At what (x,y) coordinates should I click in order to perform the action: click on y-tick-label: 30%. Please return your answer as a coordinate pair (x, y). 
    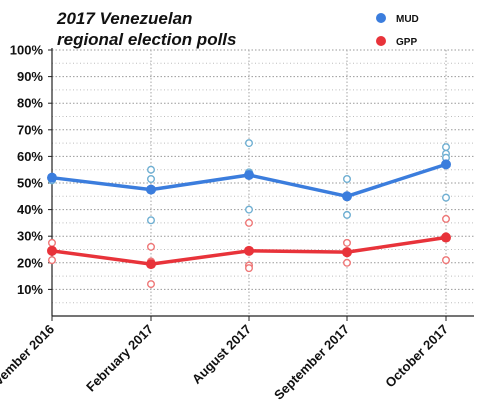
    Looking at the image, I should click on (30, 236).